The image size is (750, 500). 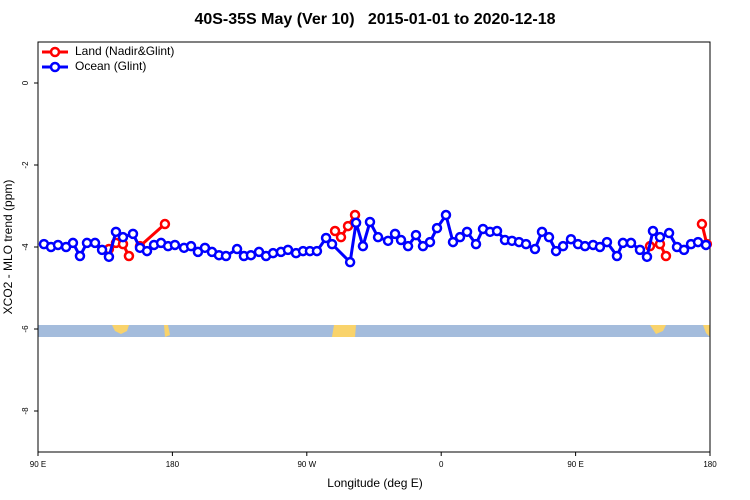 I want to click on y-tick-label: 0, so click(x=25, y=82).